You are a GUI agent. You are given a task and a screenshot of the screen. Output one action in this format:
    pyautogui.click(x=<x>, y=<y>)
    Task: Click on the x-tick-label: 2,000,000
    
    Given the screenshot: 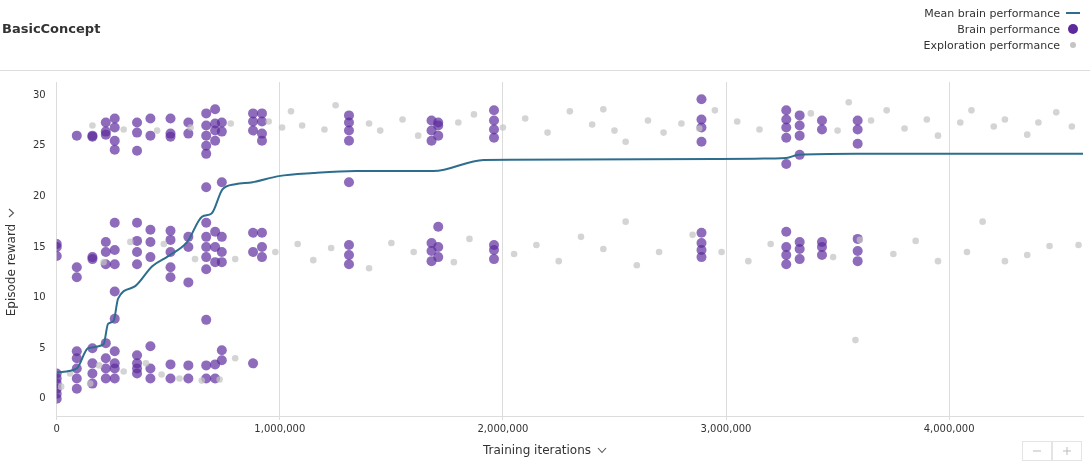 What is the action you would take?
    pyautogui.click(x=503, y=428)
    